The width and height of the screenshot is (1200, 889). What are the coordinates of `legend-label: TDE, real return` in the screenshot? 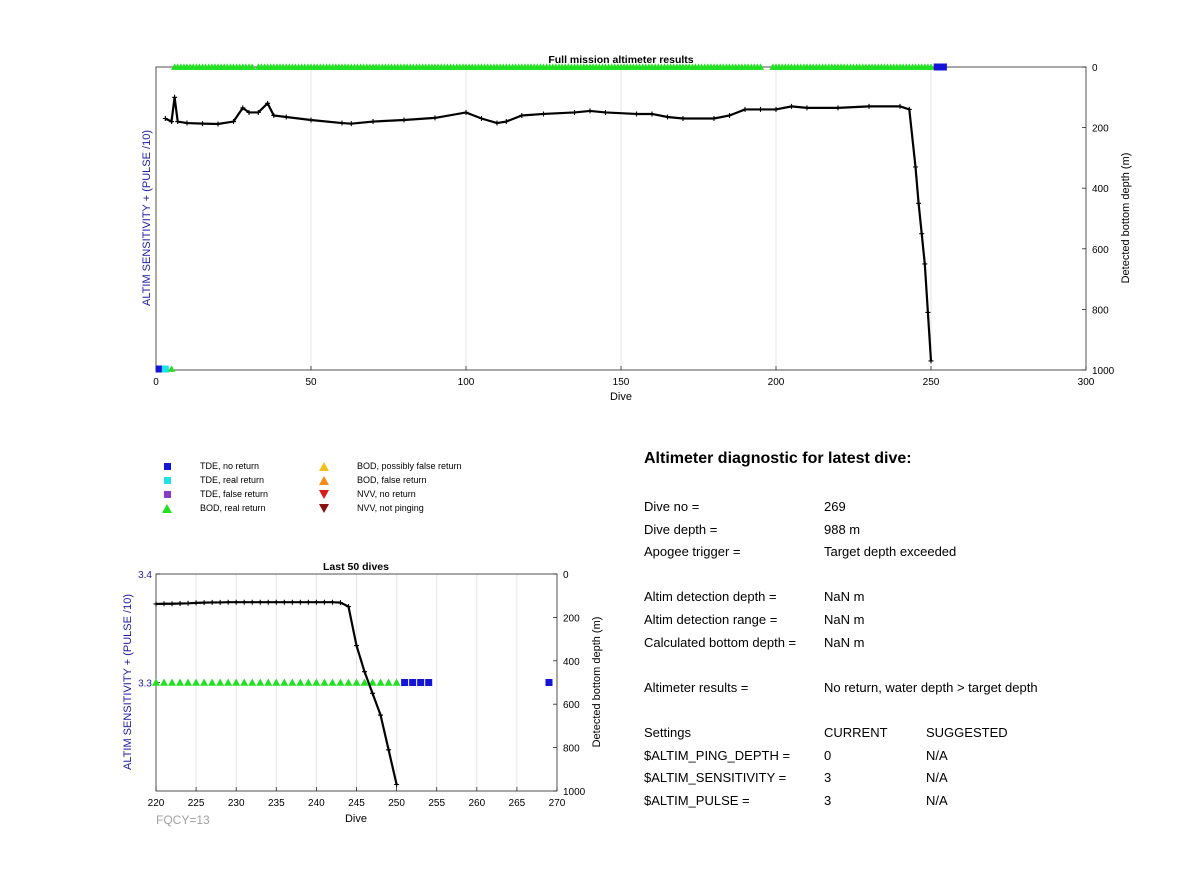 It's located at (232, 480).